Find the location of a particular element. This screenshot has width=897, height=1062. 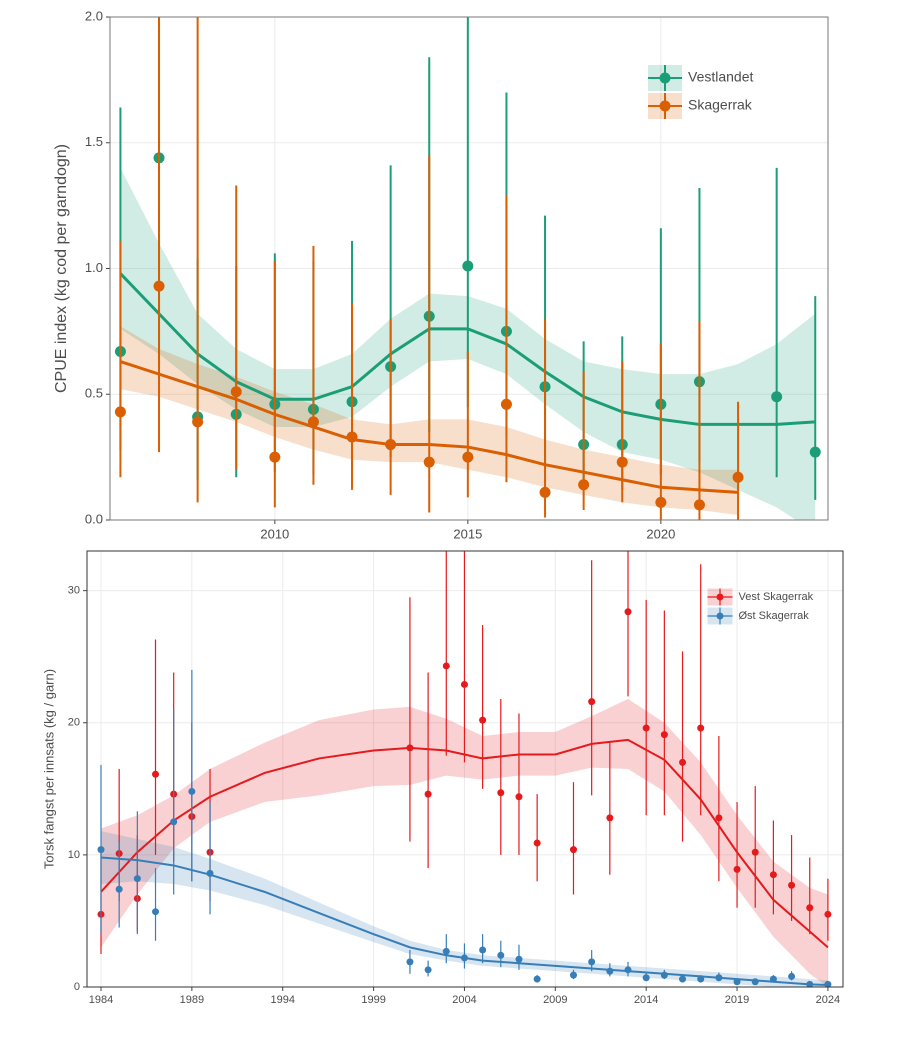

y-tick-label: 10 is located at coordinates (74, 855).